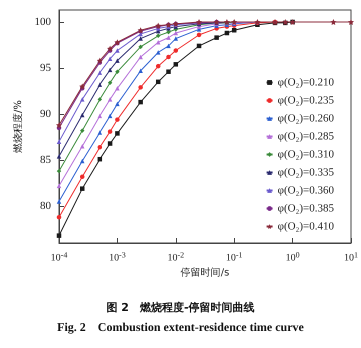 This screenshot has height=348, width=361. What do you see at coordinates (181, 327) in the screenshot?
I see `text: Fig. 2 Combustion extent-residence time curve` at bounding box center [181, 327].